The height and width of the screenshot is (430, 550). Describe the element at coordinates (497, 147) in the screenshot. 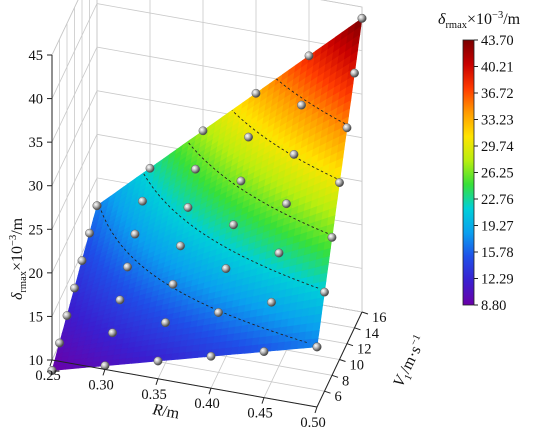

I see `colorbar-tick-label: 29.74` at that location.